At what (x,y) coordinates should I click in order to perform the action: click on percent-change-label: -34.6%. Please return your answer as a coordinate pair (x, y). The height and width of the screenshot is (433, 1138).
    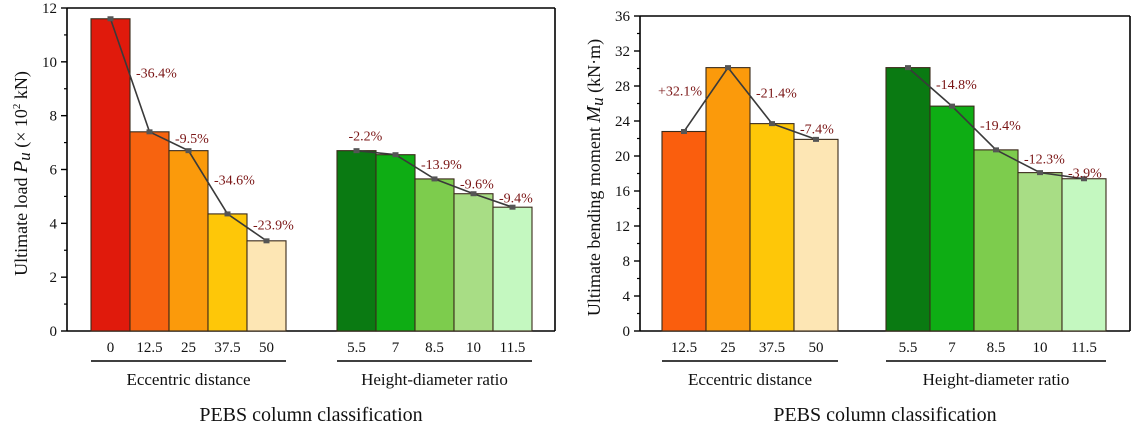
    Looking at the image, I should click on (234, 180).